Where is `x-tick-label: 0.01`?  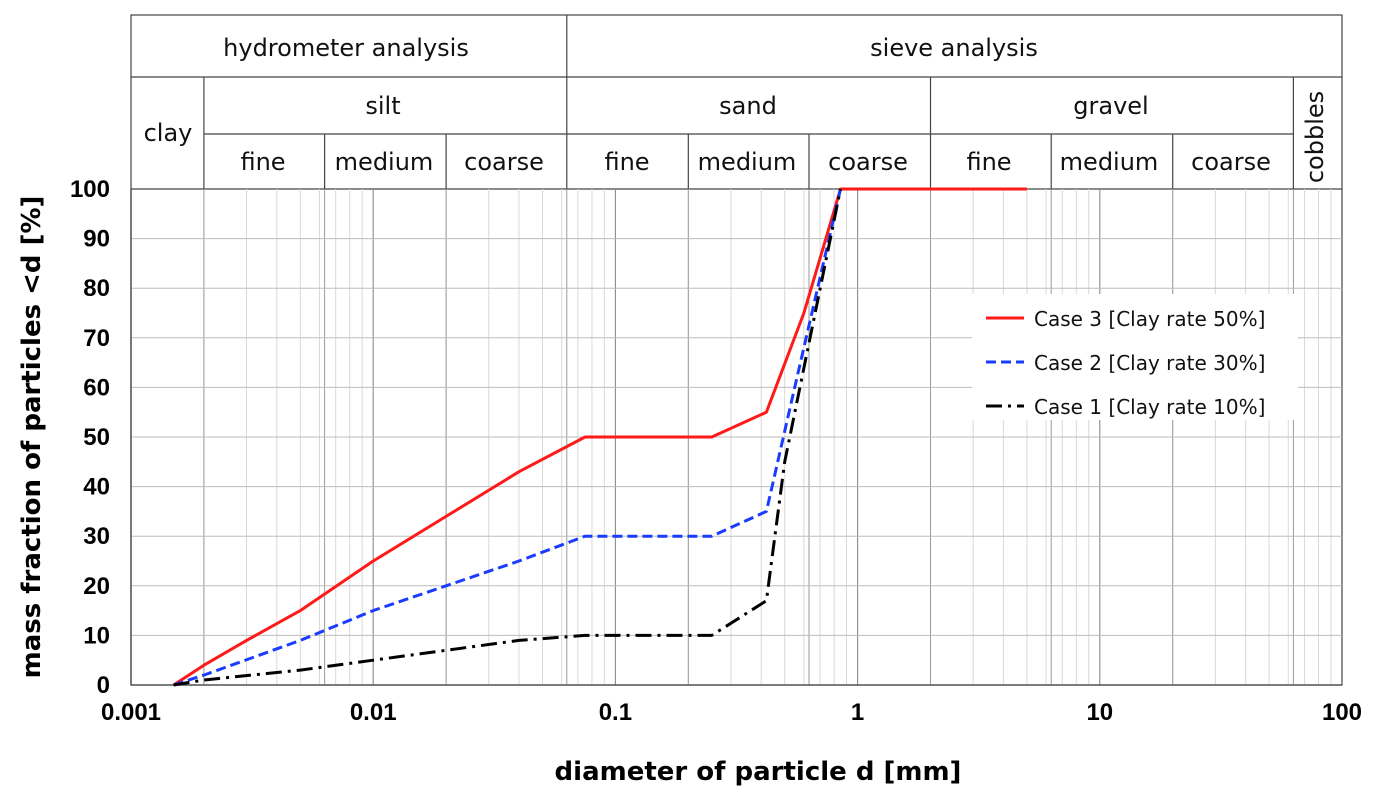 x-tick-label: 0.01 is located at coordinates (373, 712).